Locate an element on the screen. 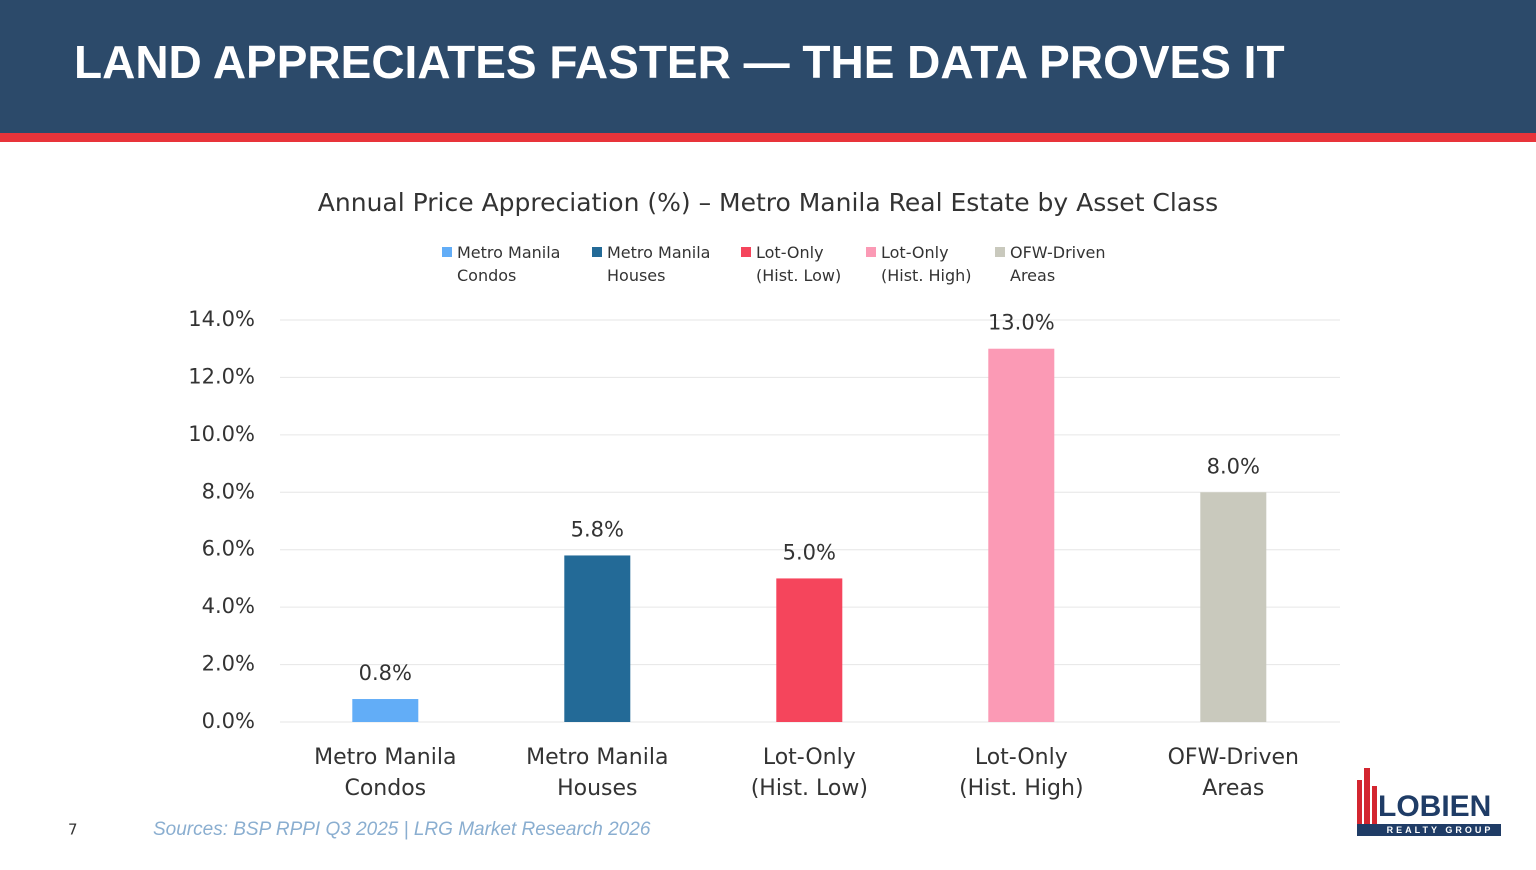  legend-label: Metro Manila Condos is located at coordinates (508, 264).